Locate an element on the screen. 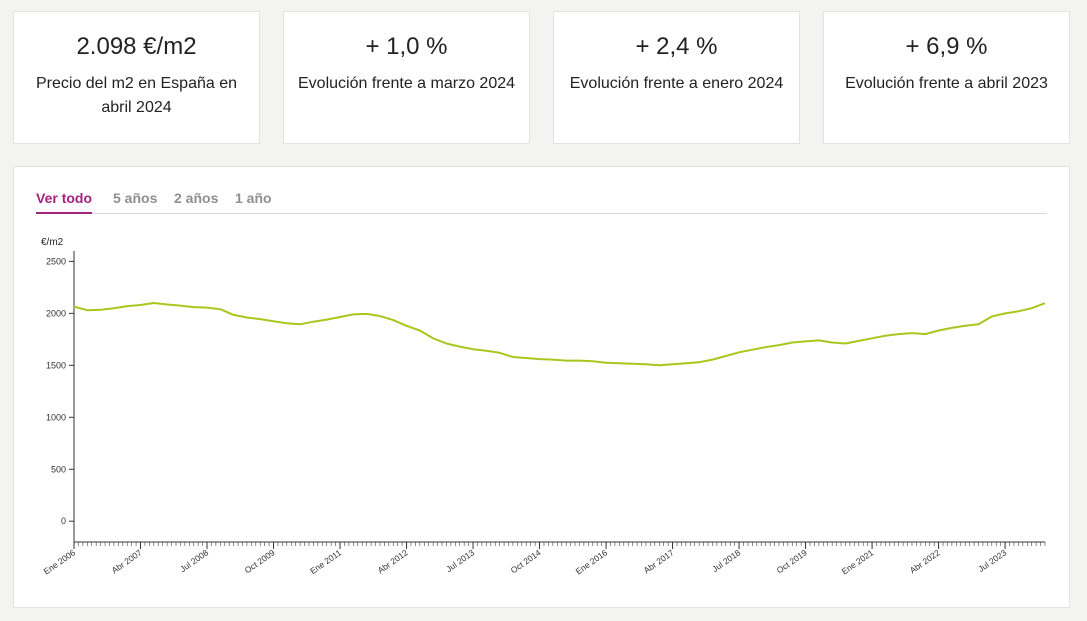 This screenshot has width=1087, height=621. y-tick-label: 1500 is located at coordinates (56, 365).